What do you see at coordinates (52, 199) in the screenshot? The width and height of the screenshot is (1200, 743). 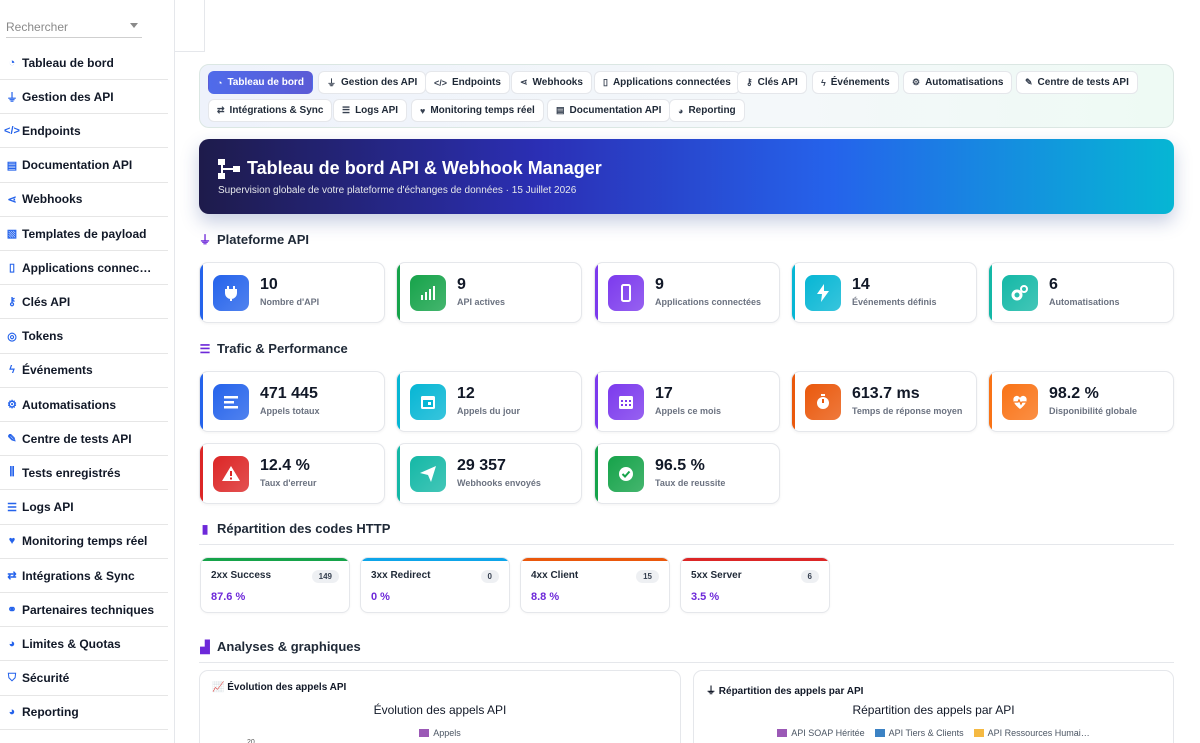 I see `sidebar-item-label: Webhooks` at bounding box center [52, 199].